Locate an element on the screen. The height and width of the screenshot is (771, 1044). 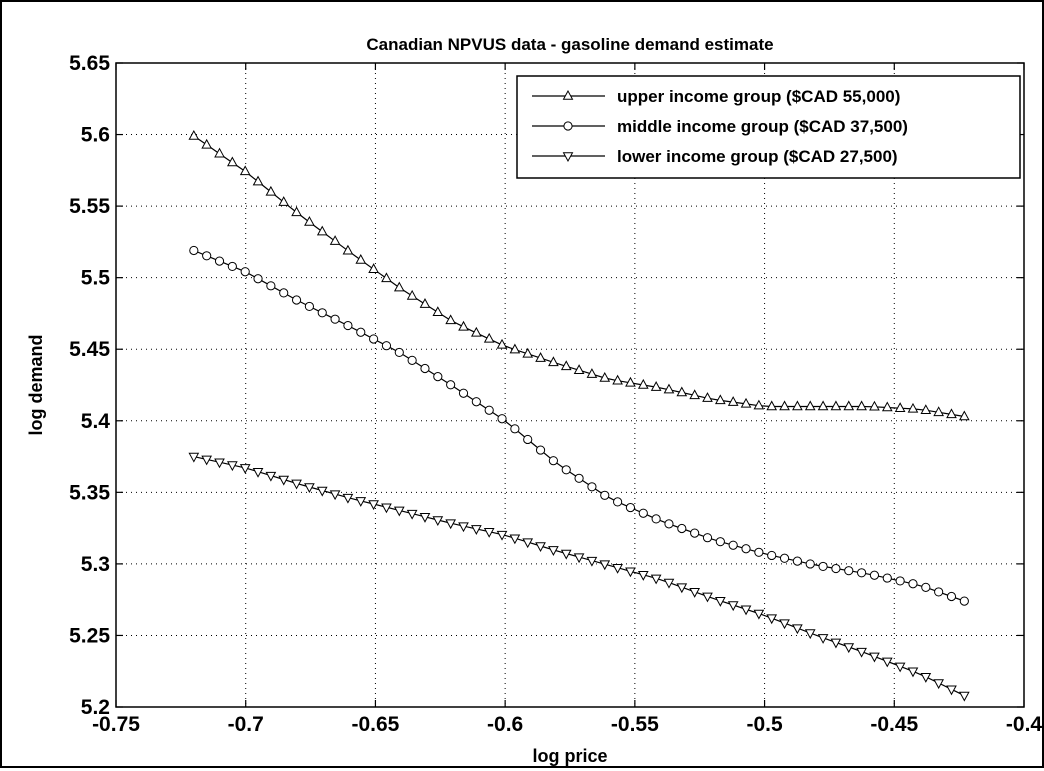
y-tick-label: 5.2 is located at coordinates (95, 707).